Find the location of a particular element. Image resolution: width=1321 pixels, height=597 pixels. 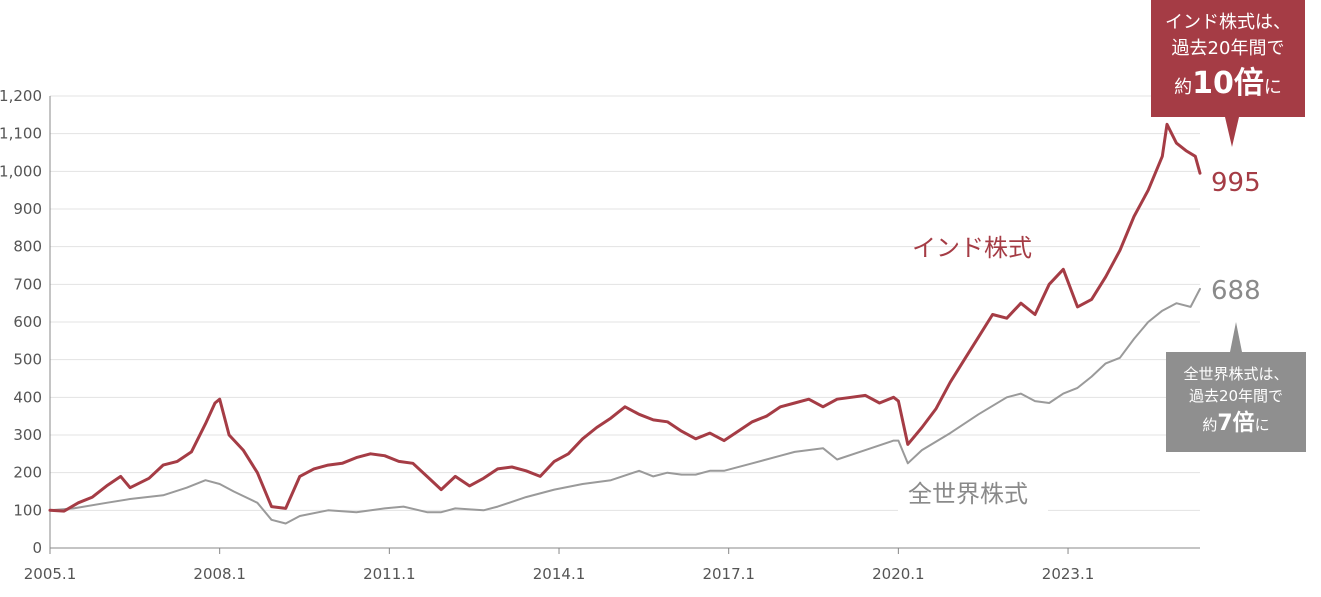

x-tick-label: 2020.1 is located at coordinates (898, 574).